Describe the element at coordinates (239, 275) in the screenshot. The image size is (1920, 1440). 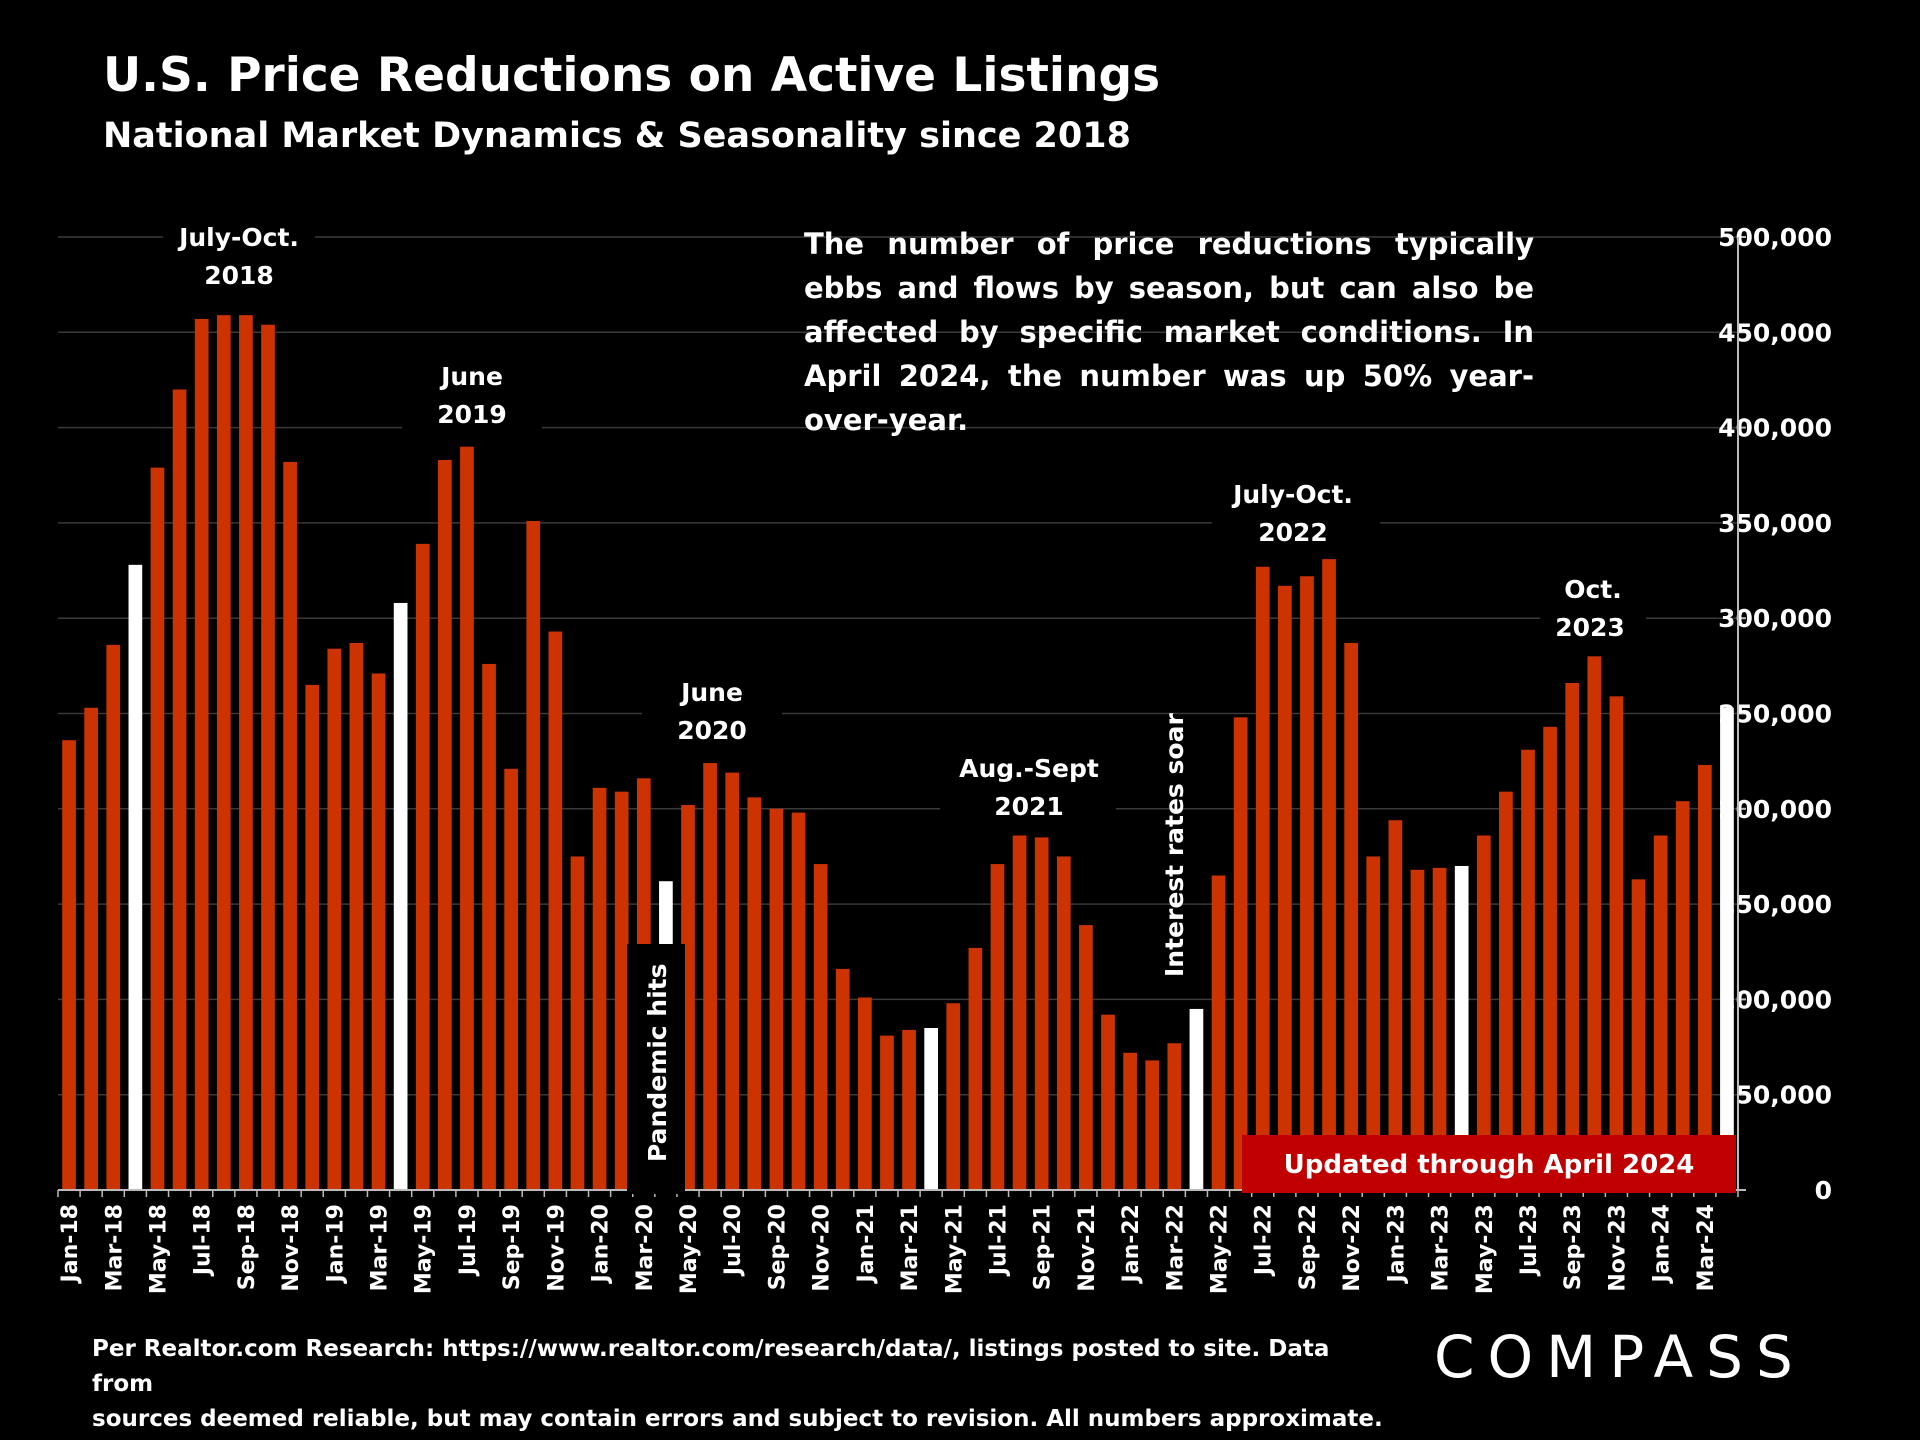
I see `annotation-2018-line2: 2018` at that location.